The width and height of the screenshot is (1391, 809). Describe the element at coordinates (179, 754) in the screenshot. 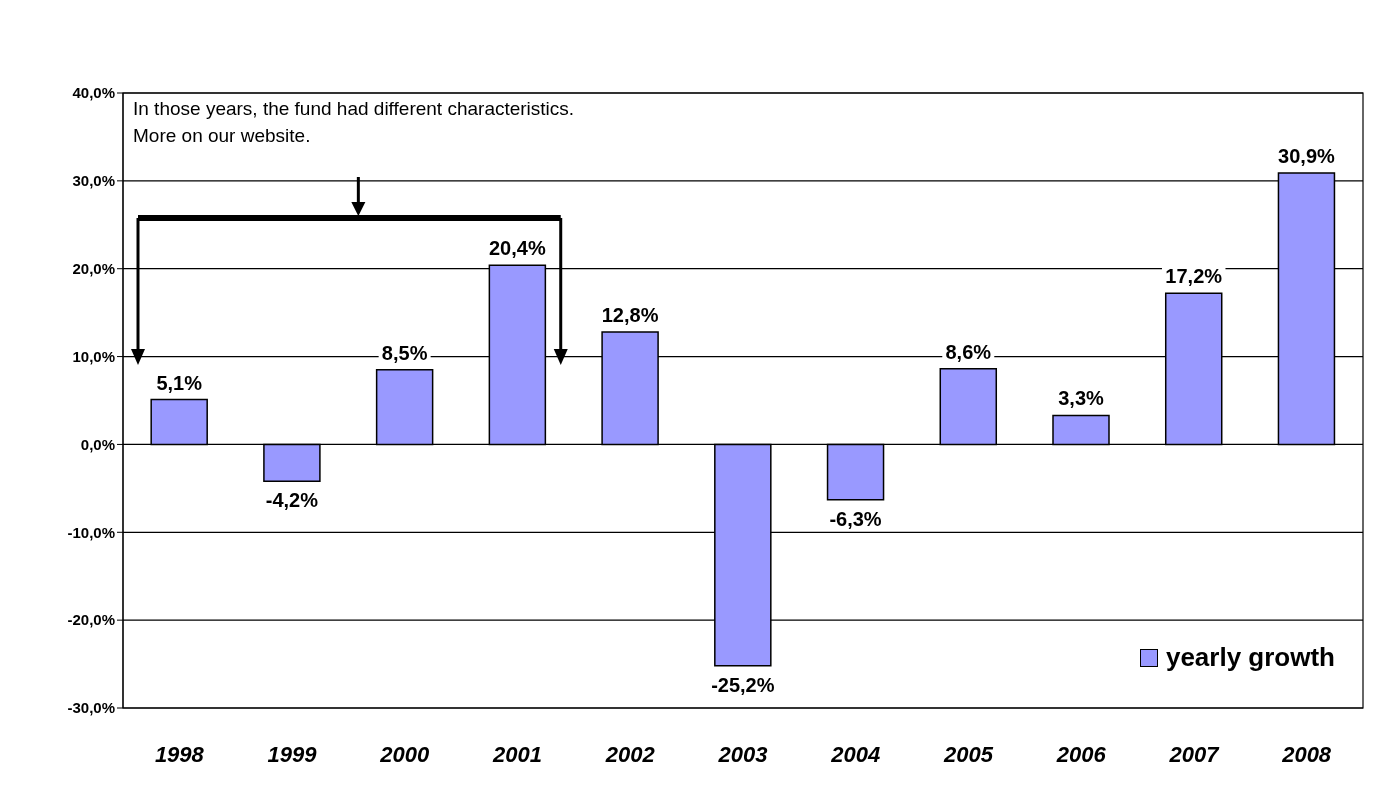

I see `x-tick-label: 1998` at that location.